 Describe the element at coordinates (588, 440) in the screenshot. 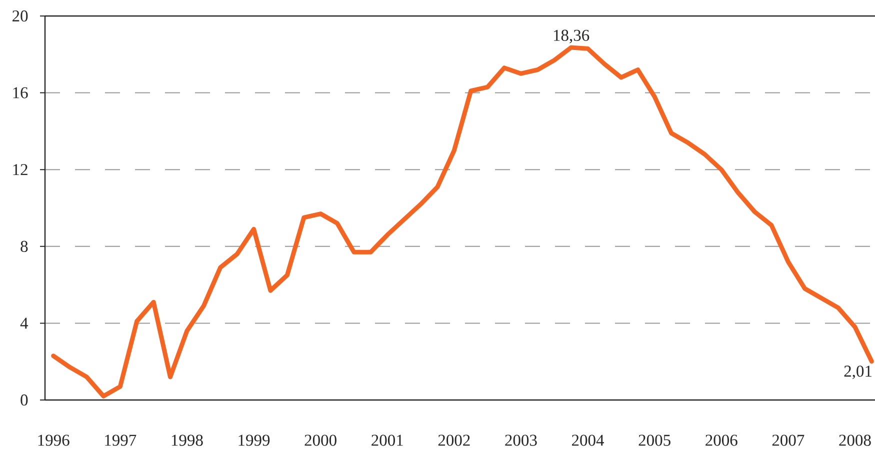

I see `x-tick-label: 2004` at that location.